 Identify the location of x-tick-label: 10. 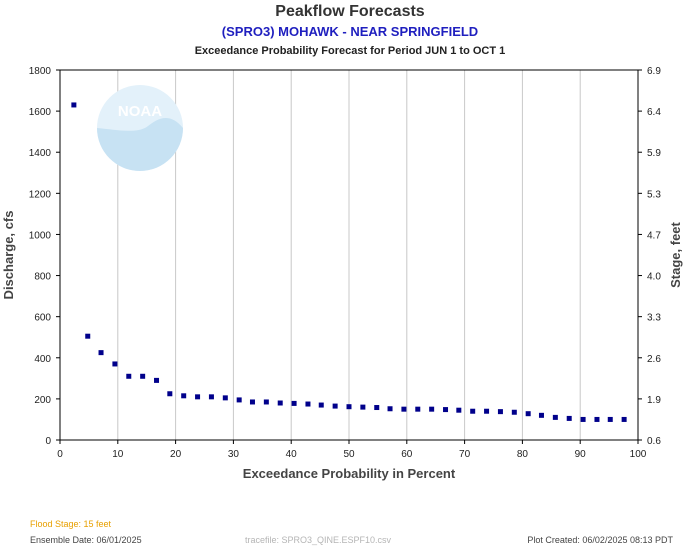
(118, 454).